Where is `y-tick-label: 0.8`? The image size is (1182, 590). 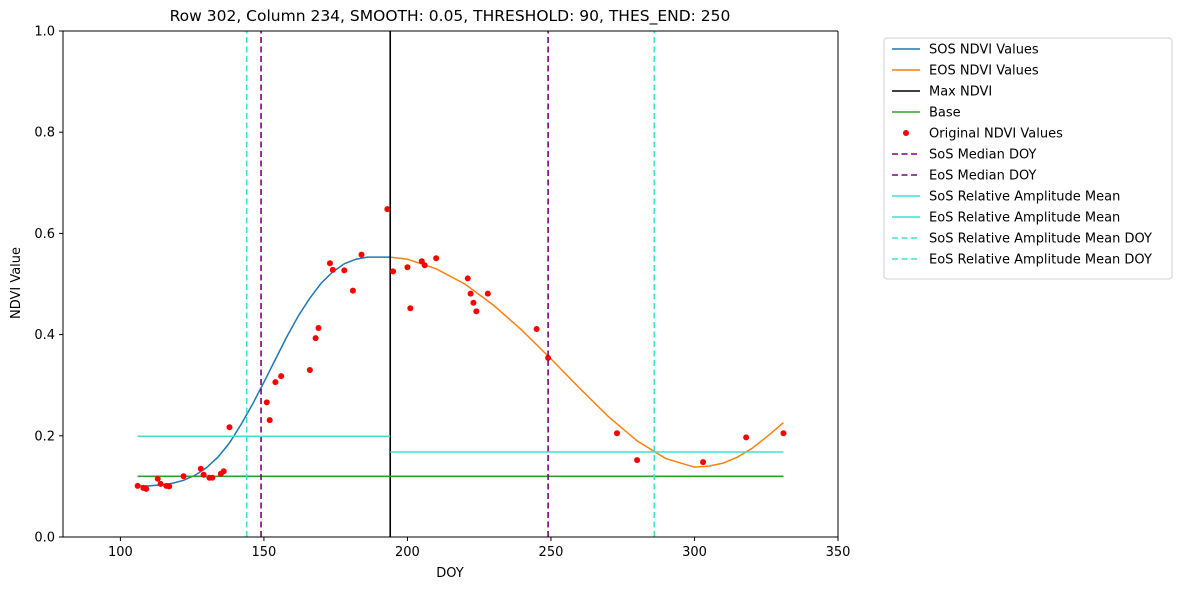
y-tick-label: 0.8 is located at coordinates (44, 133).